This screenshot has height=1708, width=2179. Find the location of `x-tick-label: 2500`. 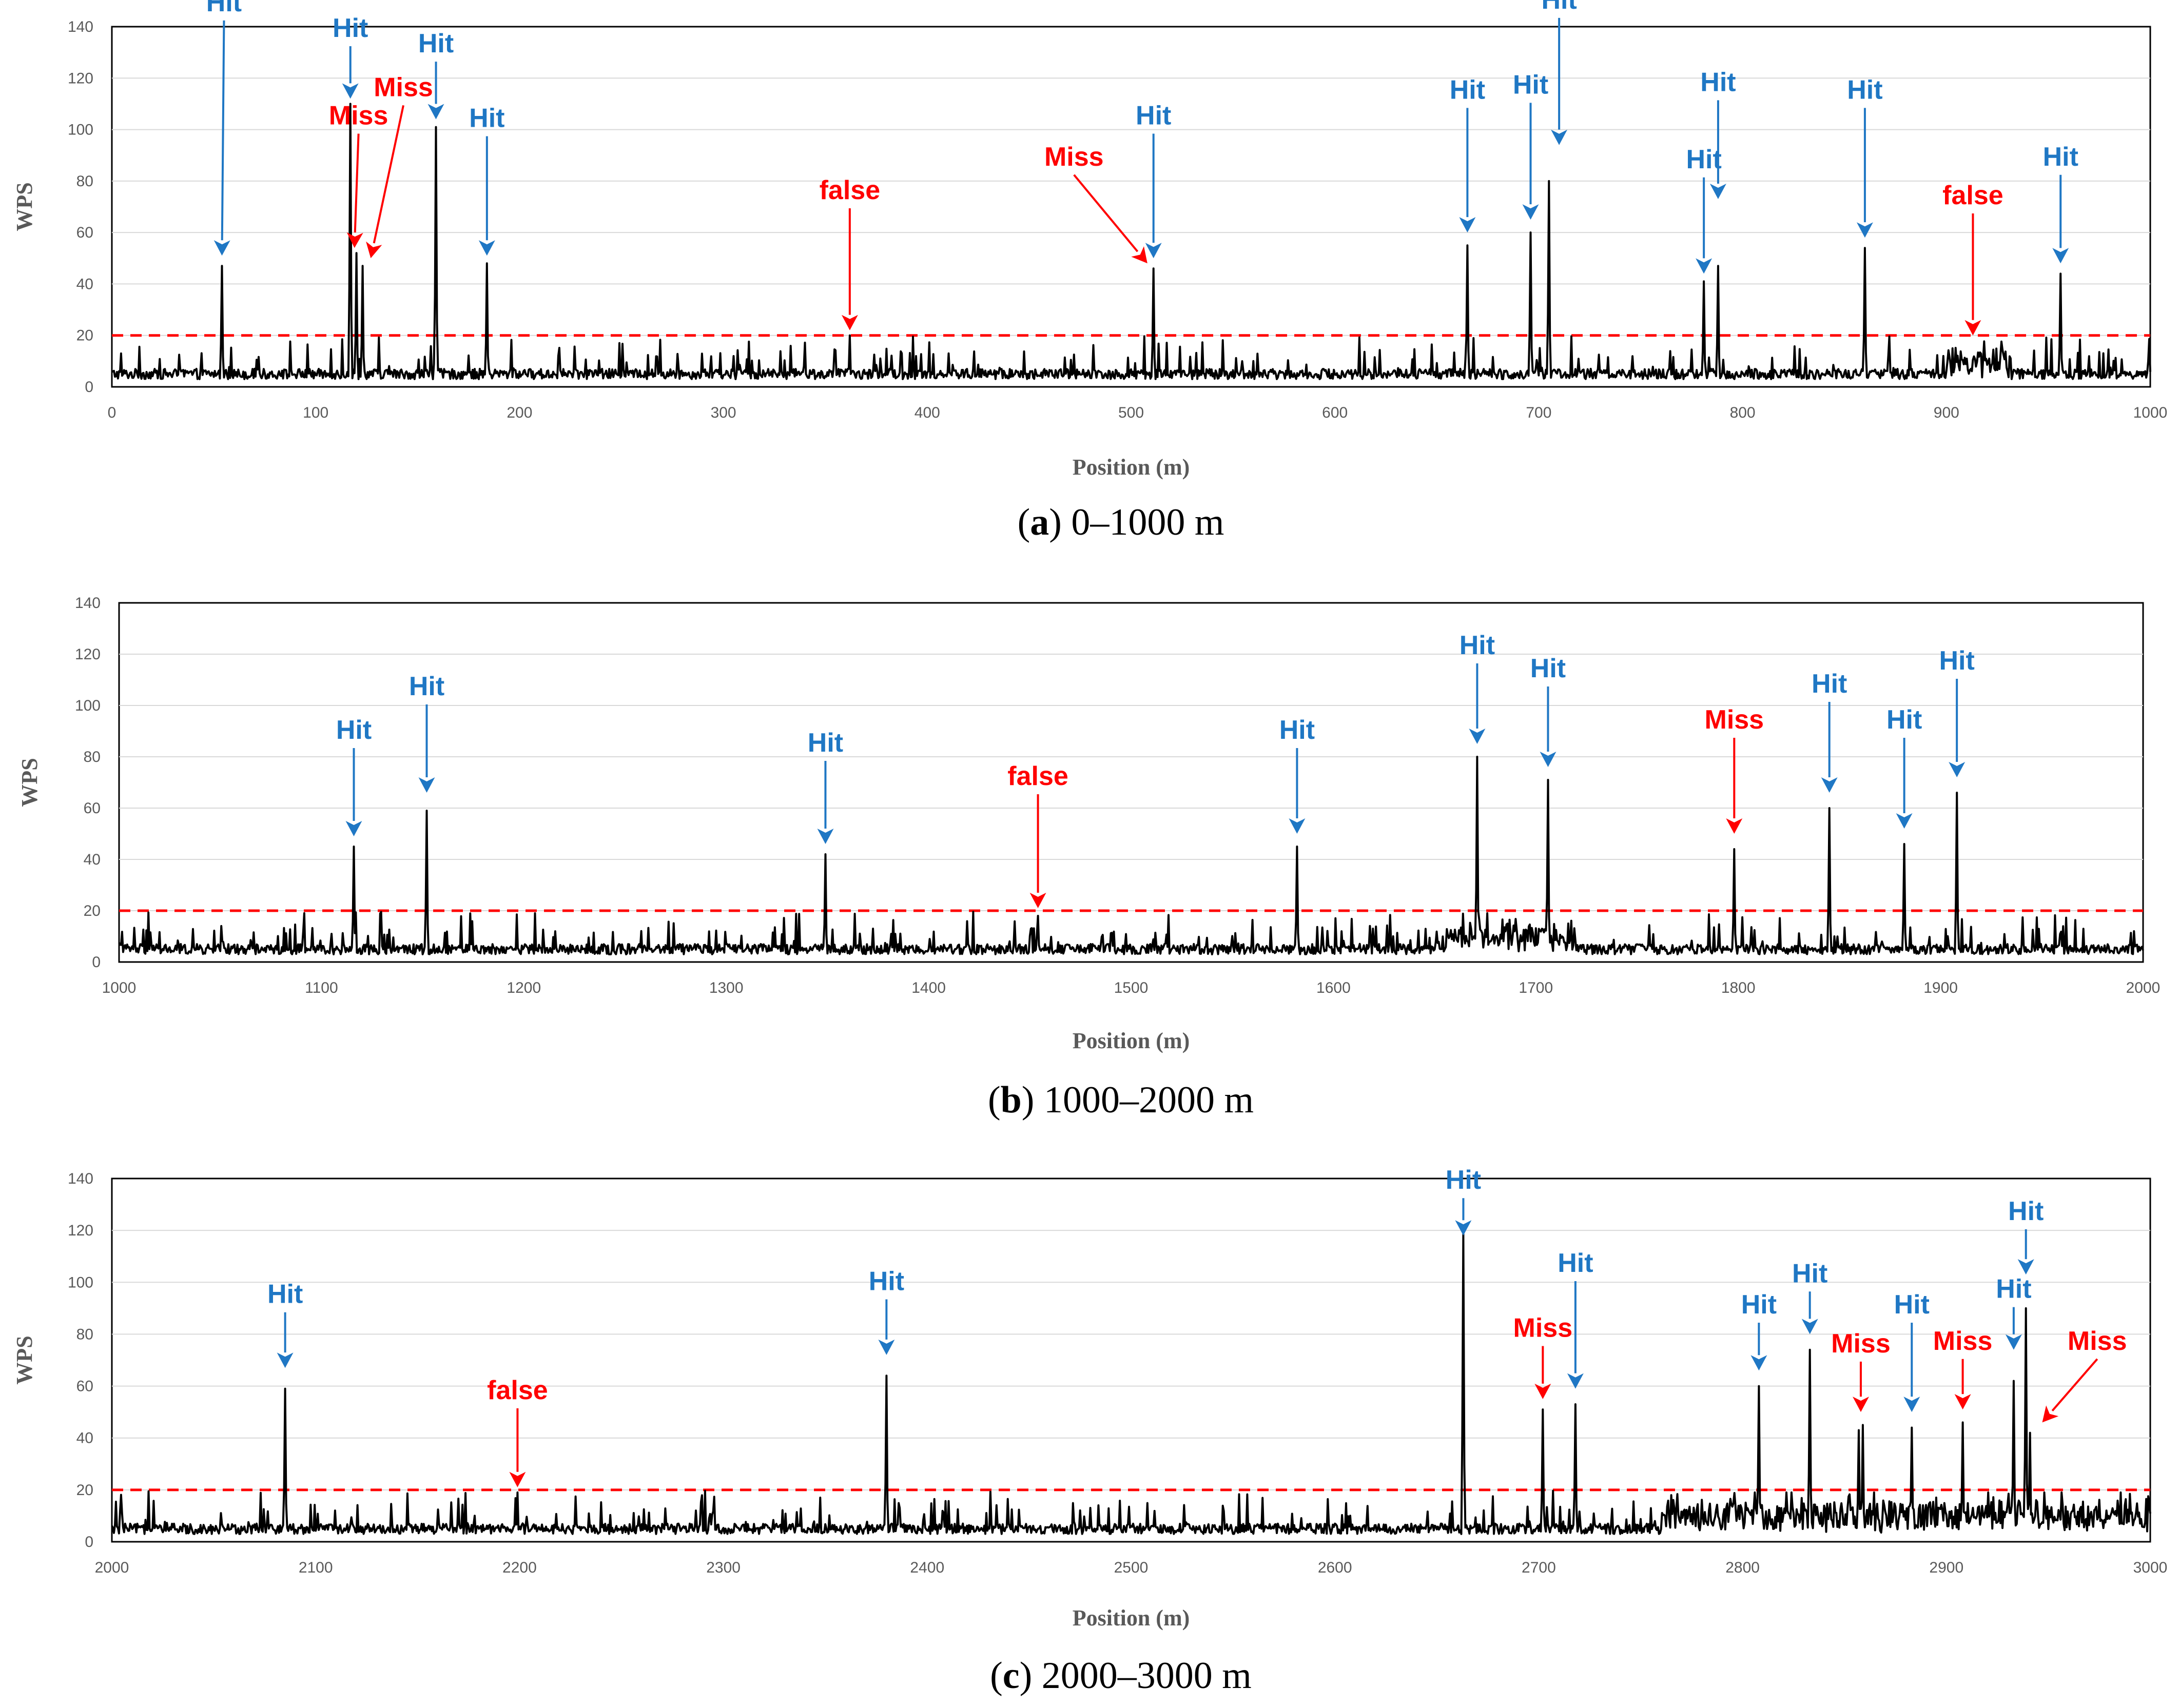

x-tick-label: 2500 is located at coordinates (1131, 1568).